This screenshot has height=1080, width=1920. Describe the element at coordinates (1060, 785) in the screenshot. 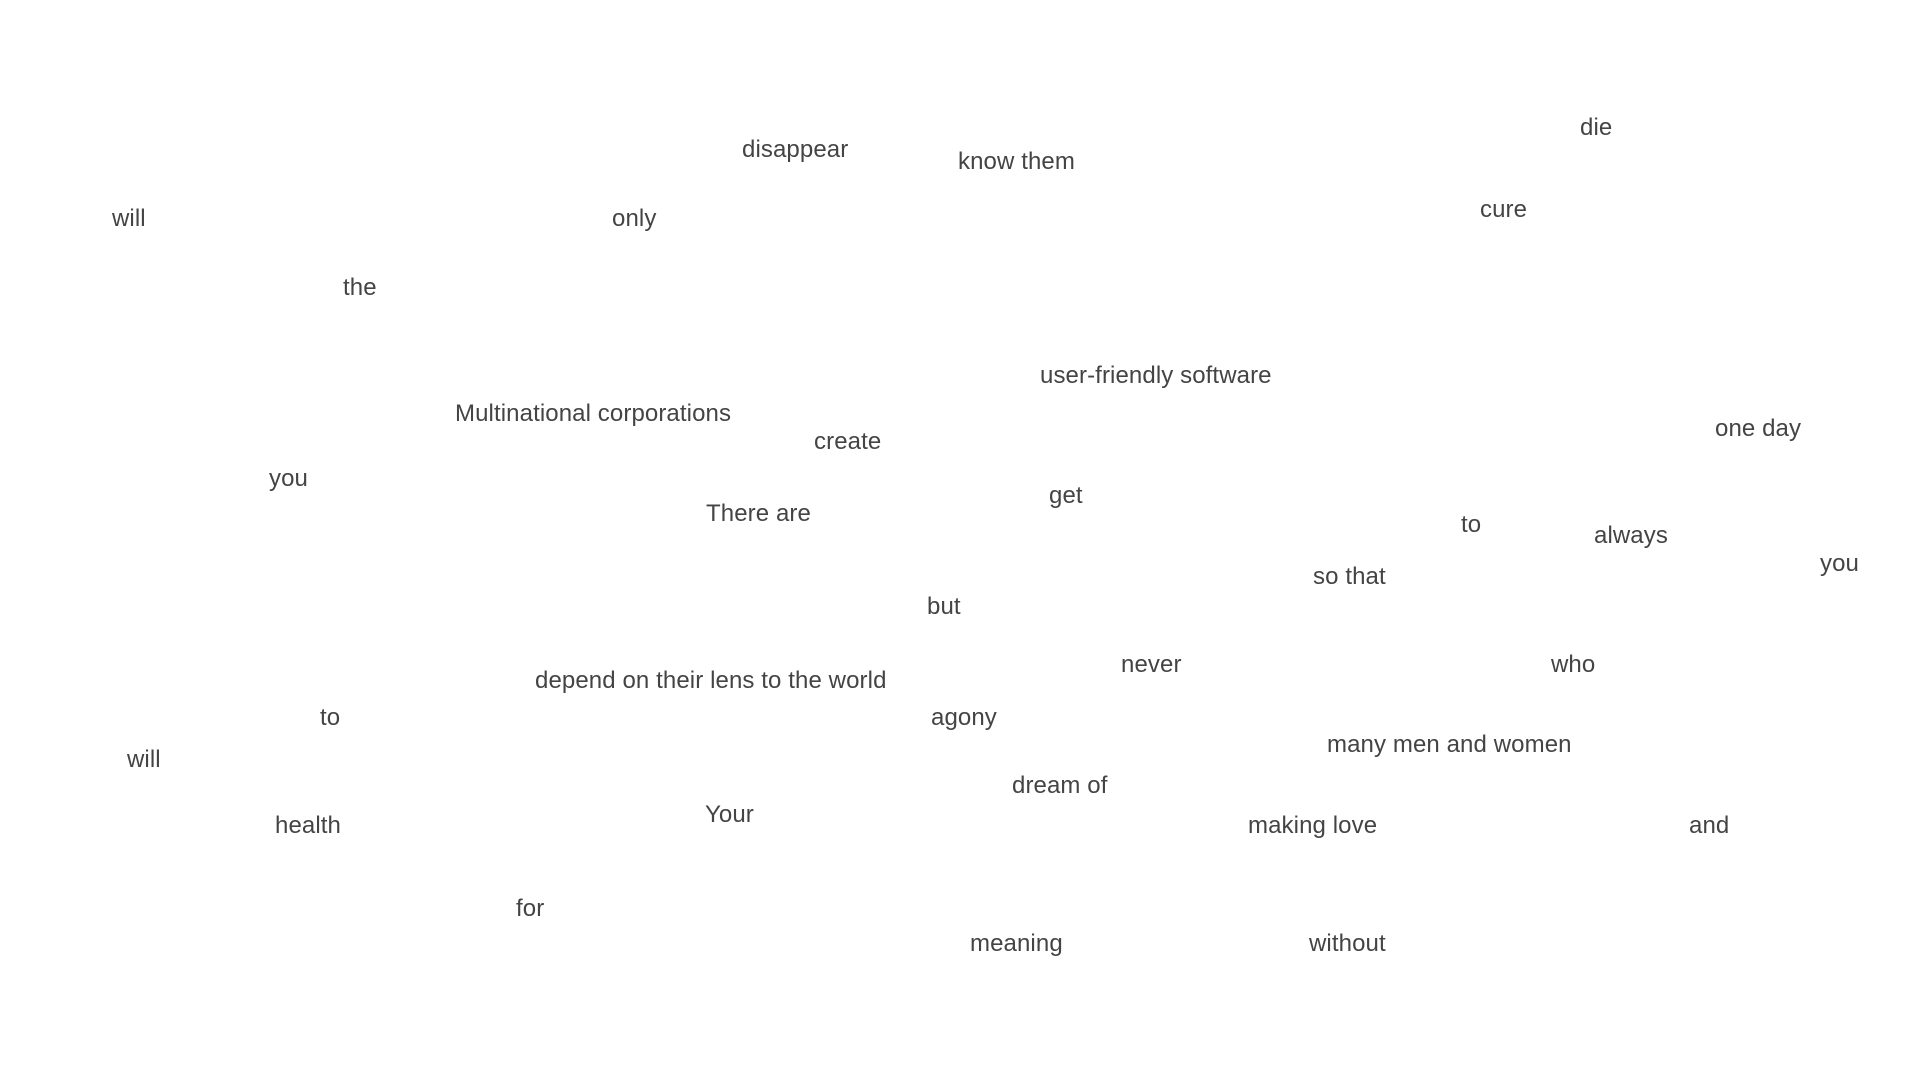

I see `word-dream-of: dream of` at that location.